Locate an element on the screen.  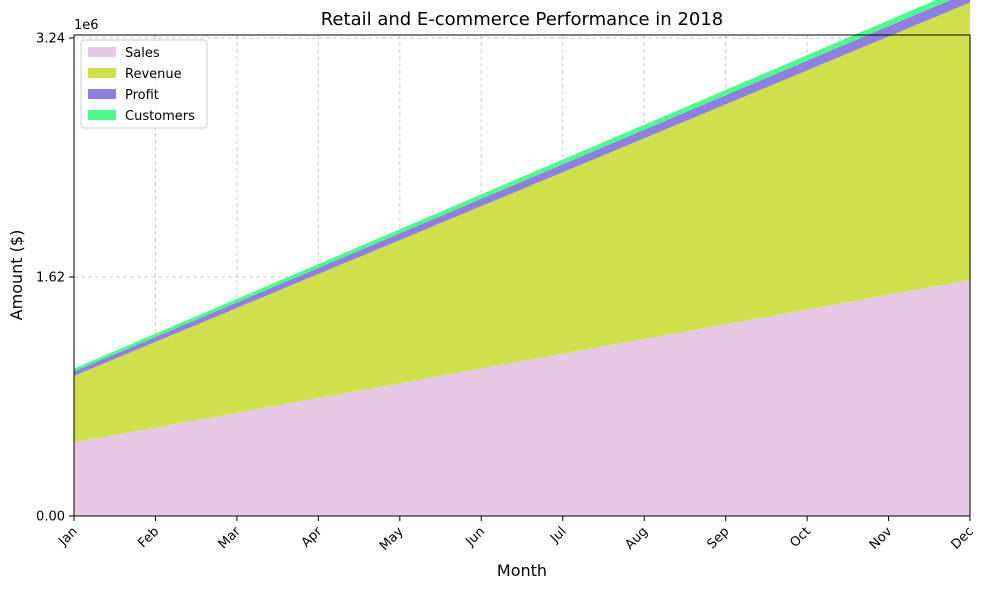
legend-swatch-customers is located at coordinates (102, 115).